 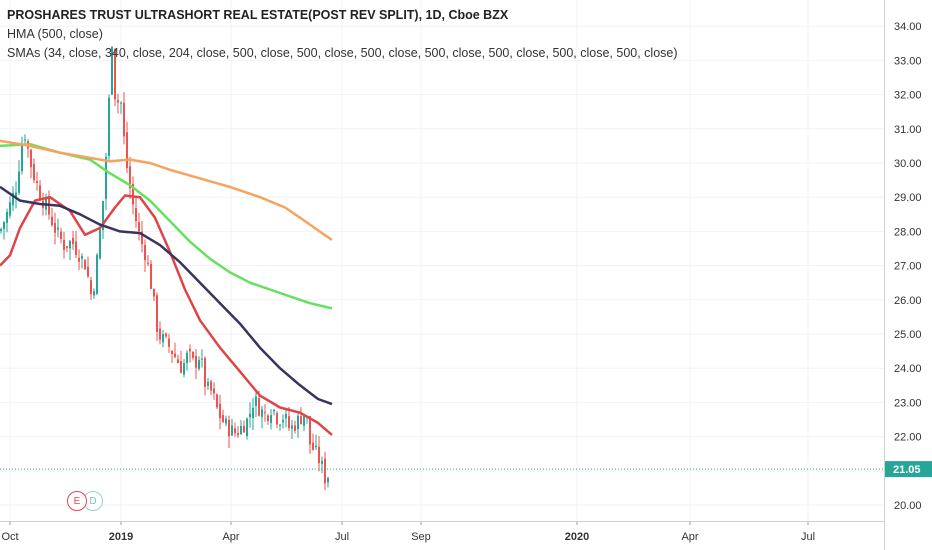 I want to click on y-tick-label: 22.00, so click(x=908, y=438).